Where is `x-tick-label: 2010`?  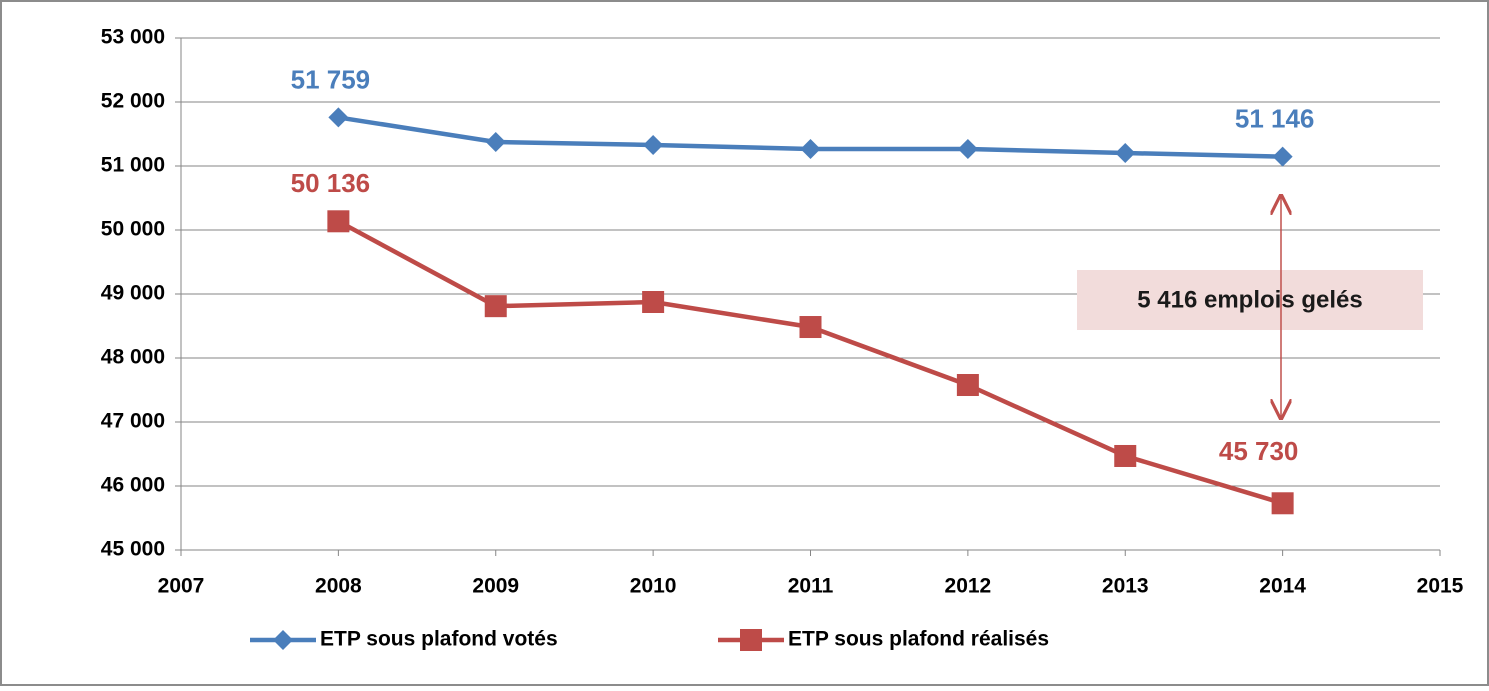
x-tick-label: 2010 is located at coordinates (653, 586).